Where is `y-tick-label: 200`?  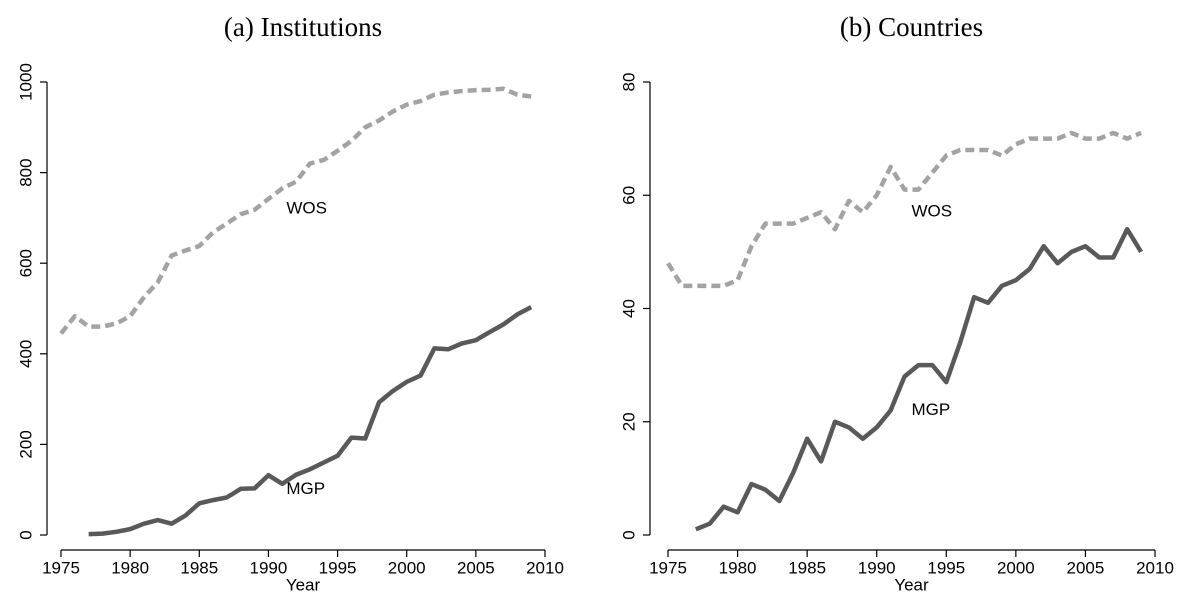
y-tick-label: 200 is located at coordinates (25, 444).